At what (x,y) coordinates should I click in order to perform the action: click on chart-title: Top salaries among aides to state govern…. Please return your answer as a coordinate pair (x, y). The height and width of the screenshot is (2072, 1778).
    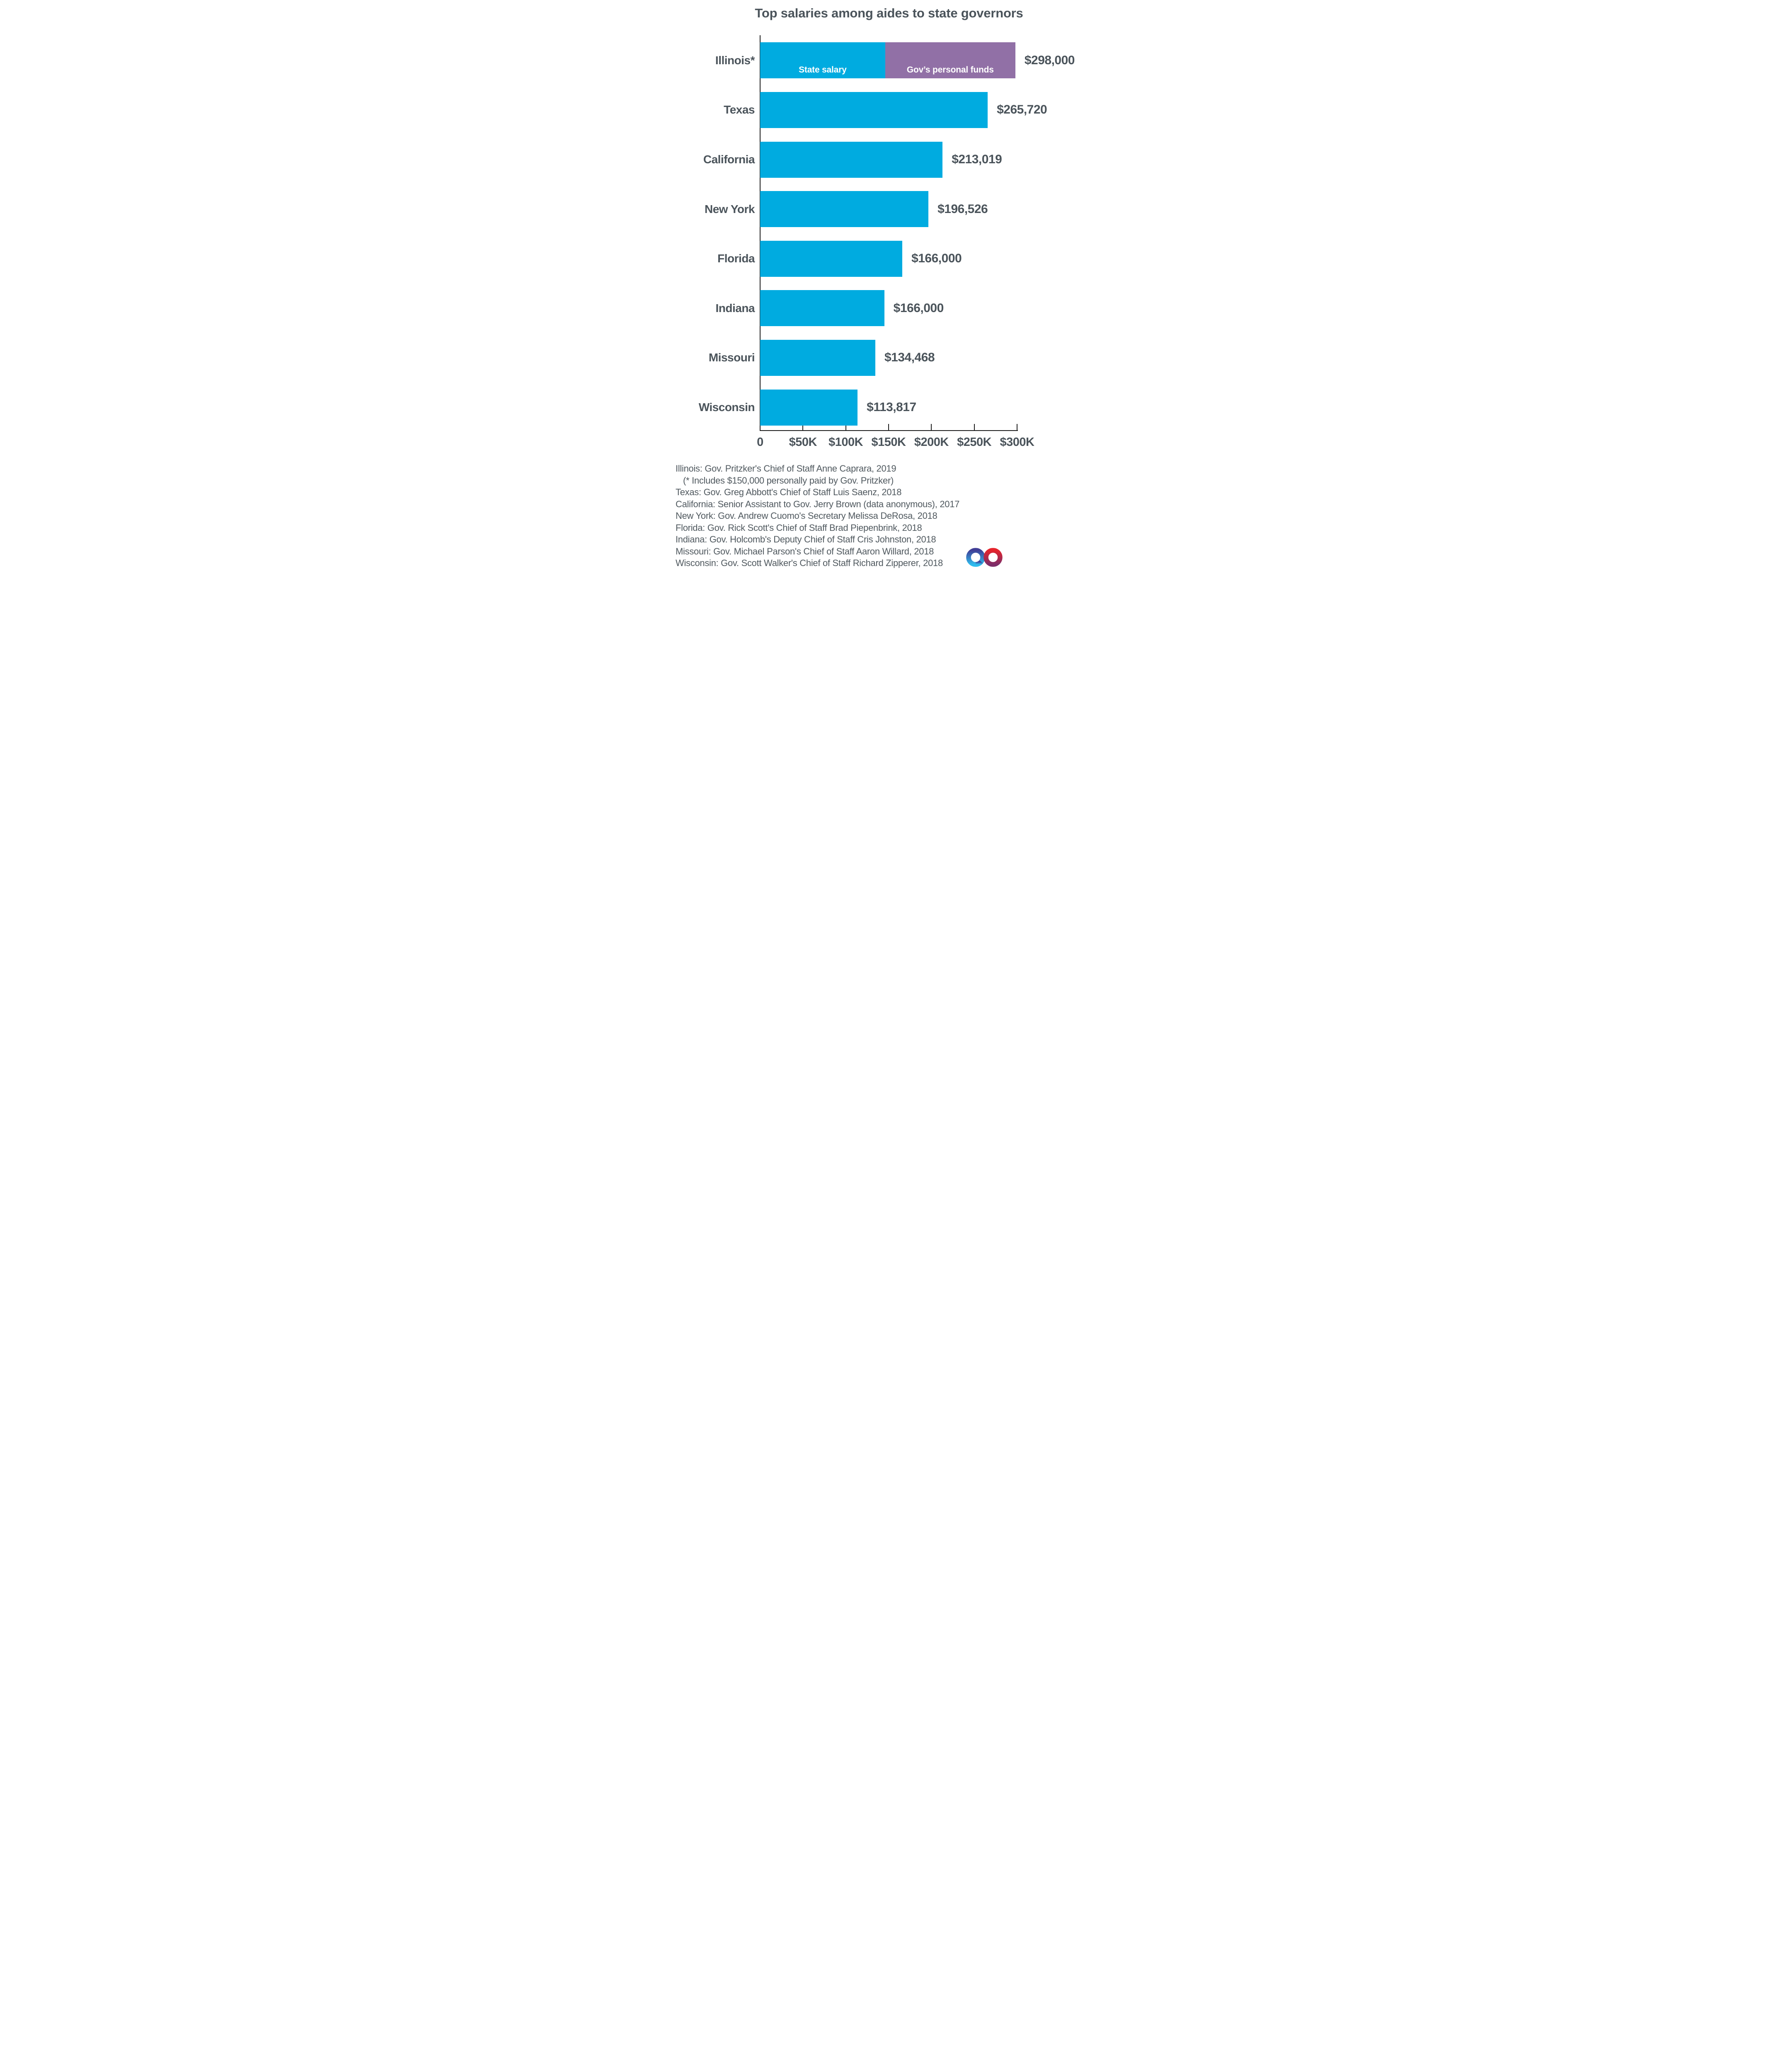
    Looking at the image, I should click on (889, 13).